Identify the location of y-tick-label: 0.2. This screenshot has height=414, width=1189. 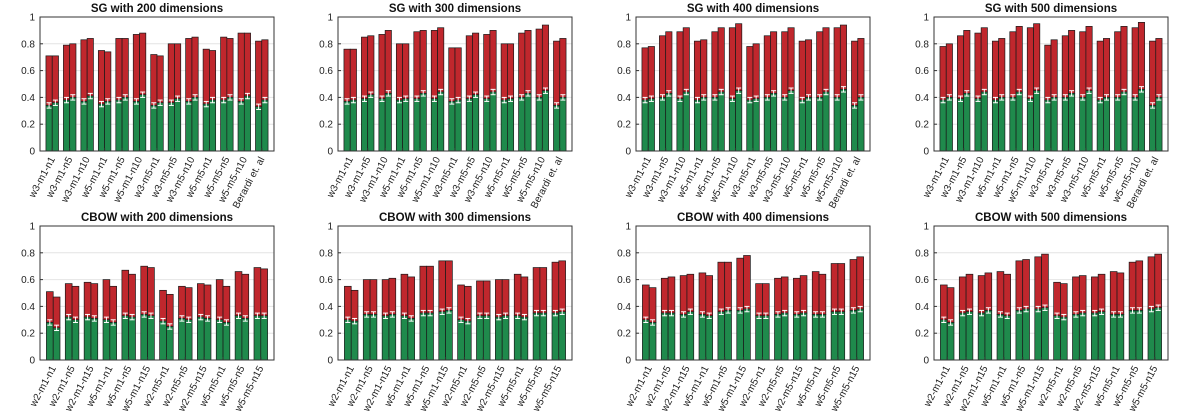
(326, 125).